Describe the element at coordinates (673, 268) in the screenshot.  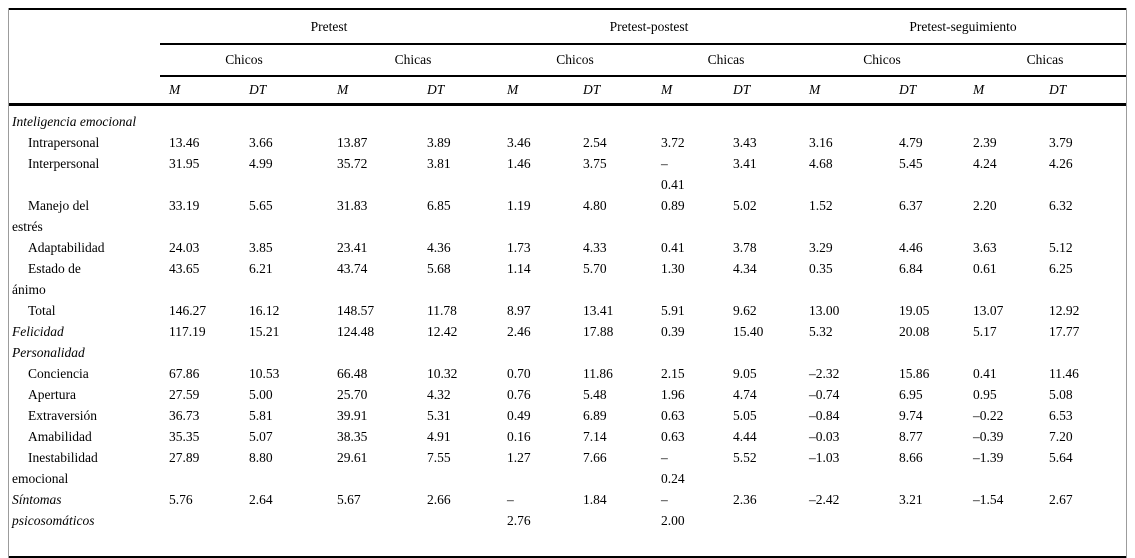
I see `cell-m-value: 1.30` at that location.